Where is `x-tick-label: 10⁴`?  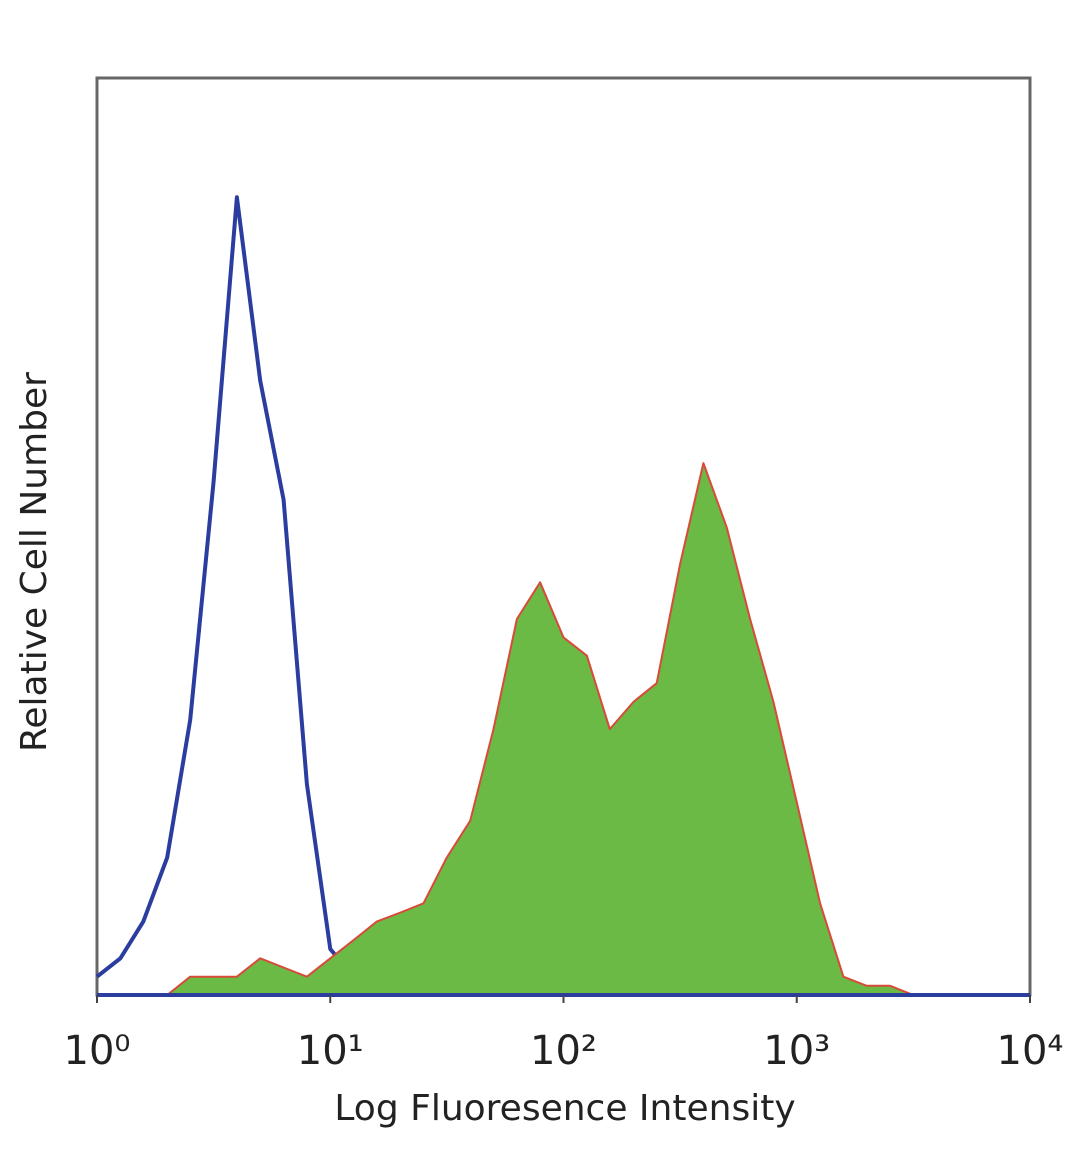
x-tick-label: 10⁴ is located at coordinates (1030, 1051).